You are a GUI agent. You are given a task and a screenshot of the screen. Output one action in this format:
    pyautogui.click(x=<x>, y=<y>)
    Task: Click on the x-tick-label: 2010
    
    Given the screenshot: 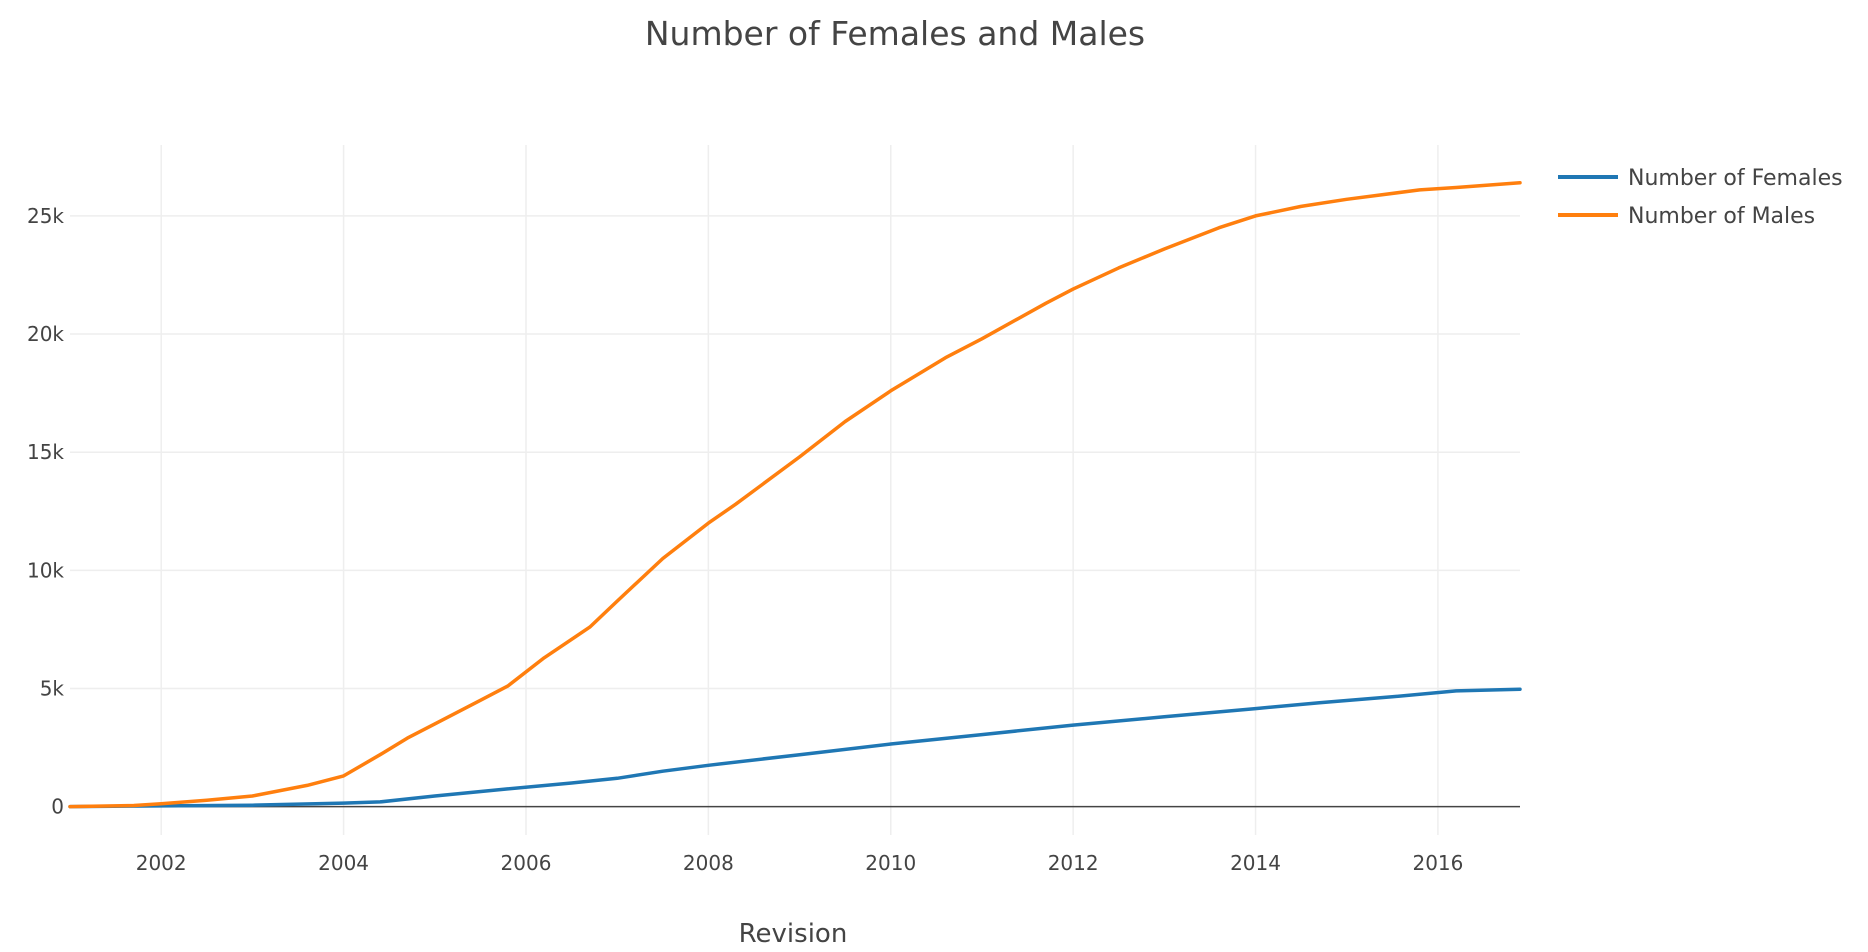 What is the action you would take?
    pyautogui.click(x=890, y=863)
    